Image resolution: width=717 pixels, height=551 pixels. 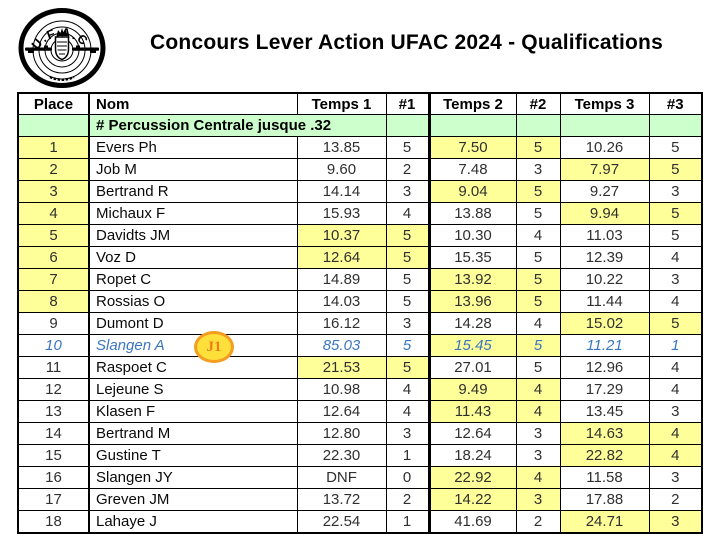 What do you see at coordinates (360, 235) in the screenshot?
I see `table-row: 5 Davidts JM 10.37 5 10.30 4 11.03 5` at bounding box center [360, 235].